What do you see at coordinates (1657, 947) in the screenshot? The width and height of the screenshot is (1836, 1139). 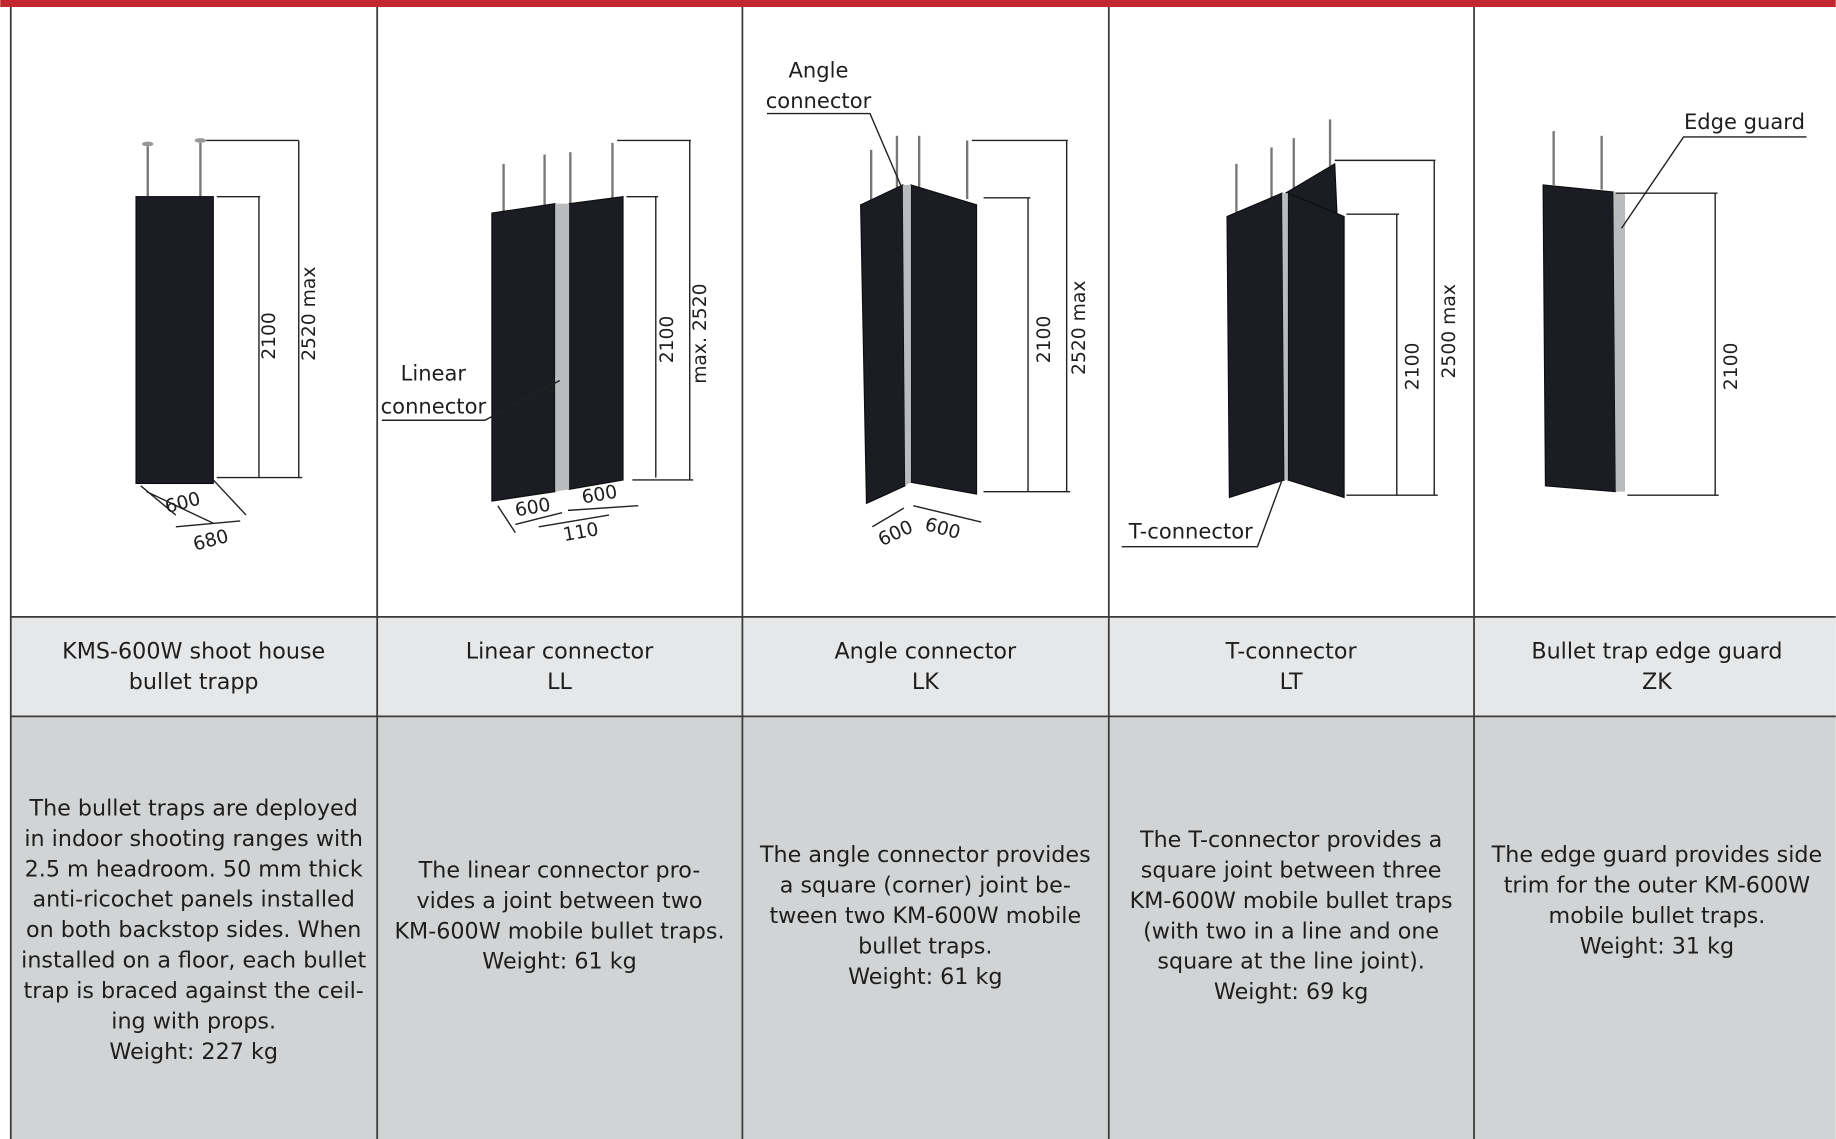 I see `description-line: Weight: 31 kg` at bounding box center [1657, 947].